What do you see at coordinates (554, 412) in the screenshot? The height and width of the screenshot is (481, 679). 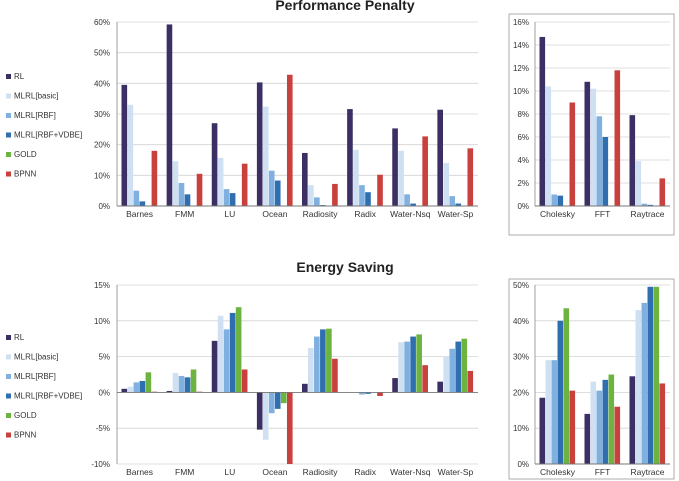 I see `bar-mlrl-rbf--cholesky` at bounding box center [554, 412].